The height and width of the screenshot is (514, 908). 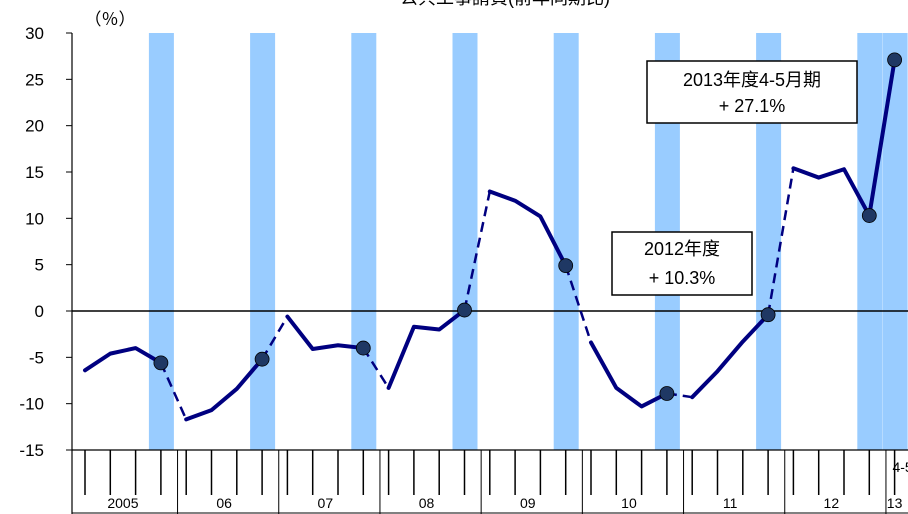 I want to click on chart-title: 公共工事請負(前年同期比), so click(x=505, y=4).